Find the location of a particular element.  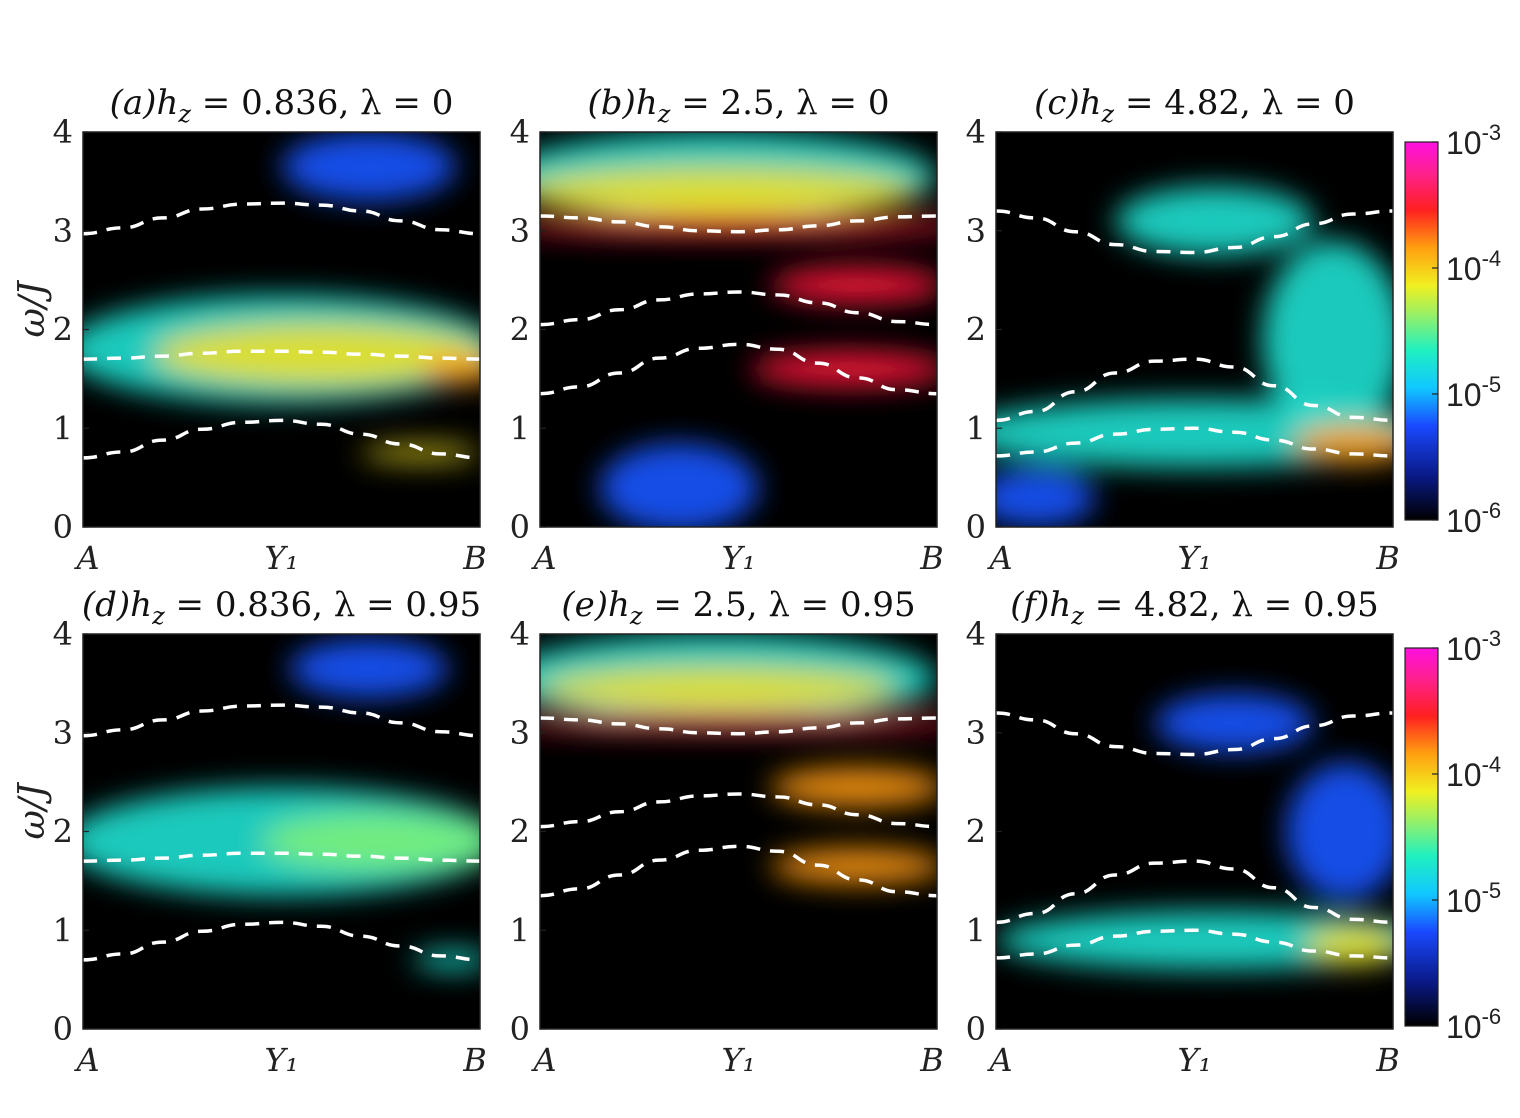

heatmap-panel: 0 1 2 3 4 A Y₁ B (b)hz = 2.5, λ = 0 is located at coordinates (727, 330).